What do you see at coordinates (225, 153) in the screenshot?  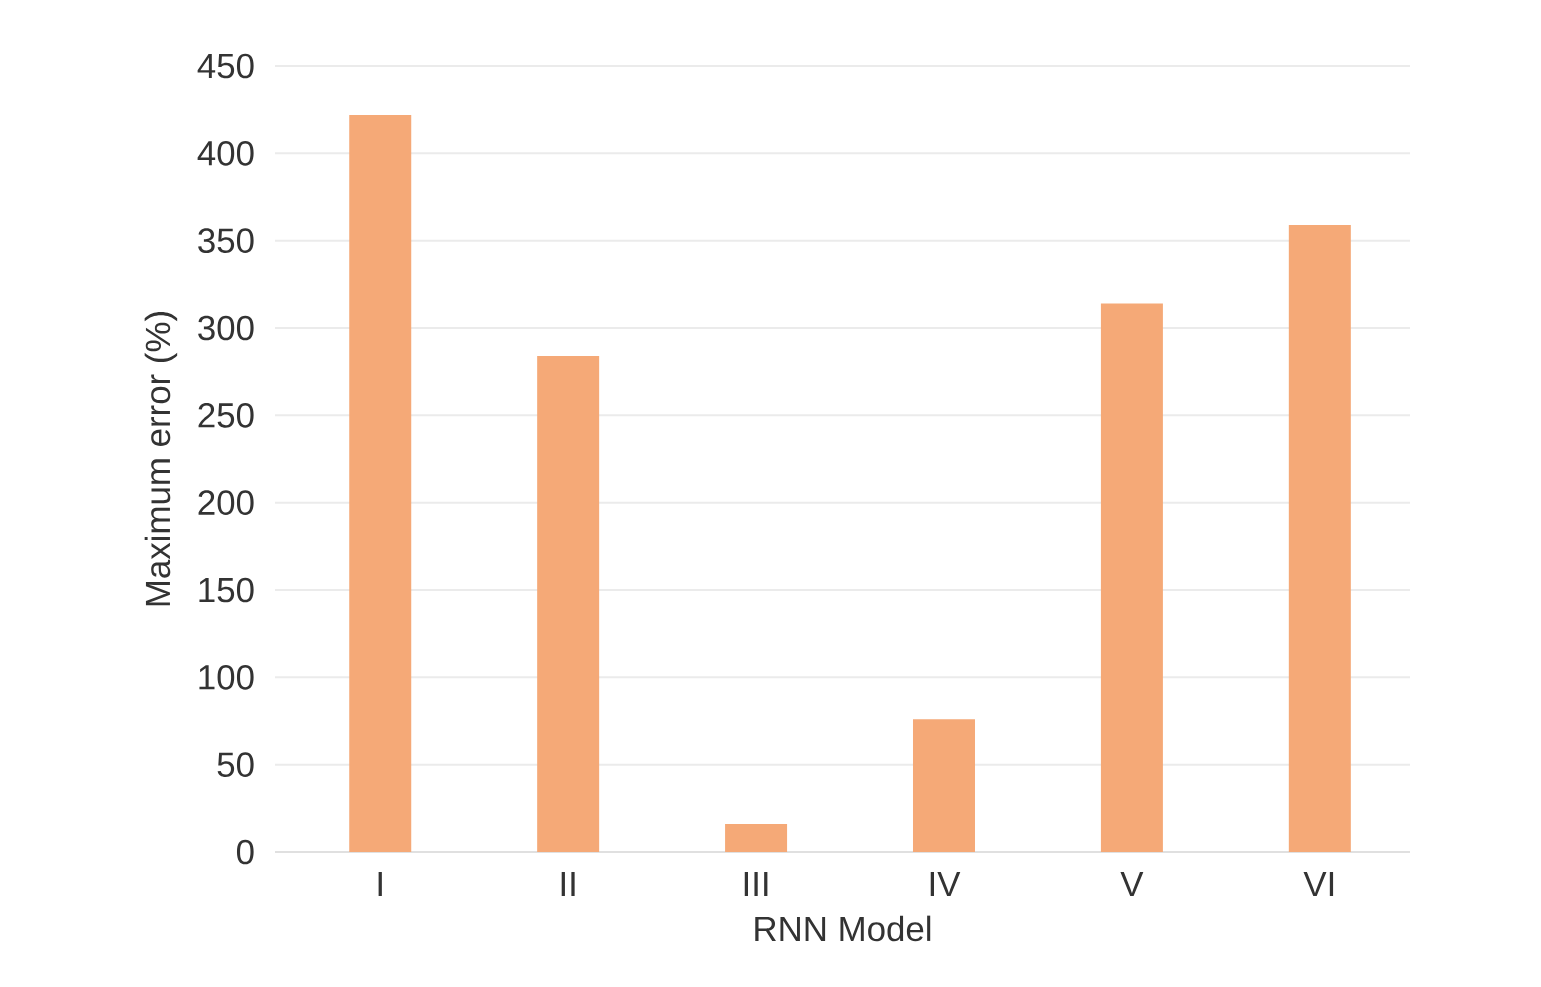 I see `y-tick-label: 400` at bounding box center [225, 153].